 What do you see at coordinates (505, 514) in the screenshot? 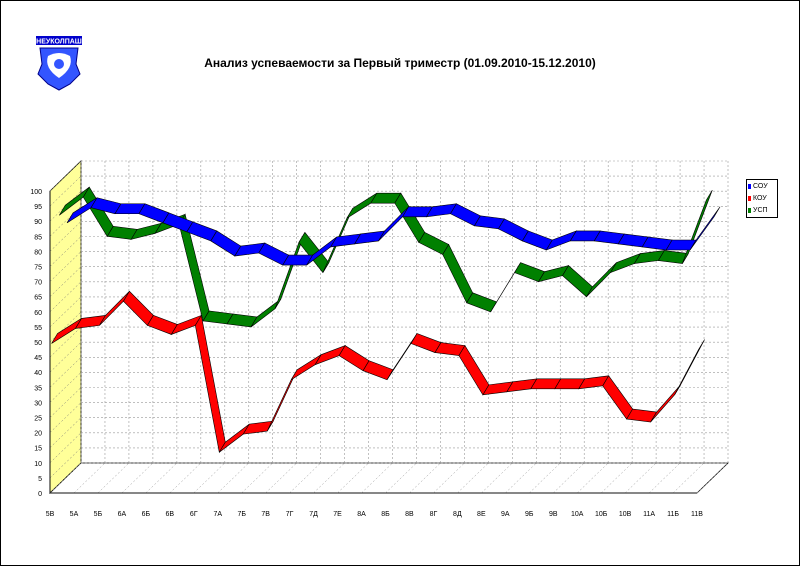
I see `x-tick-label: 9А` at bounding box center [505, 514].